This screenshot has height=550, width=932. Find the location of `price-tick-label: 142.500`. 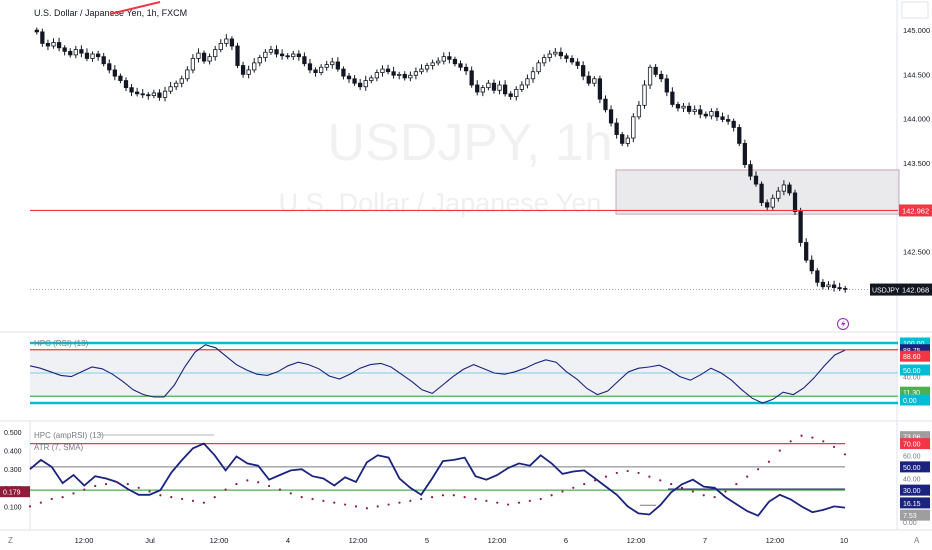

price-tick-label: 142.500 is located at coordinates (916, 251).